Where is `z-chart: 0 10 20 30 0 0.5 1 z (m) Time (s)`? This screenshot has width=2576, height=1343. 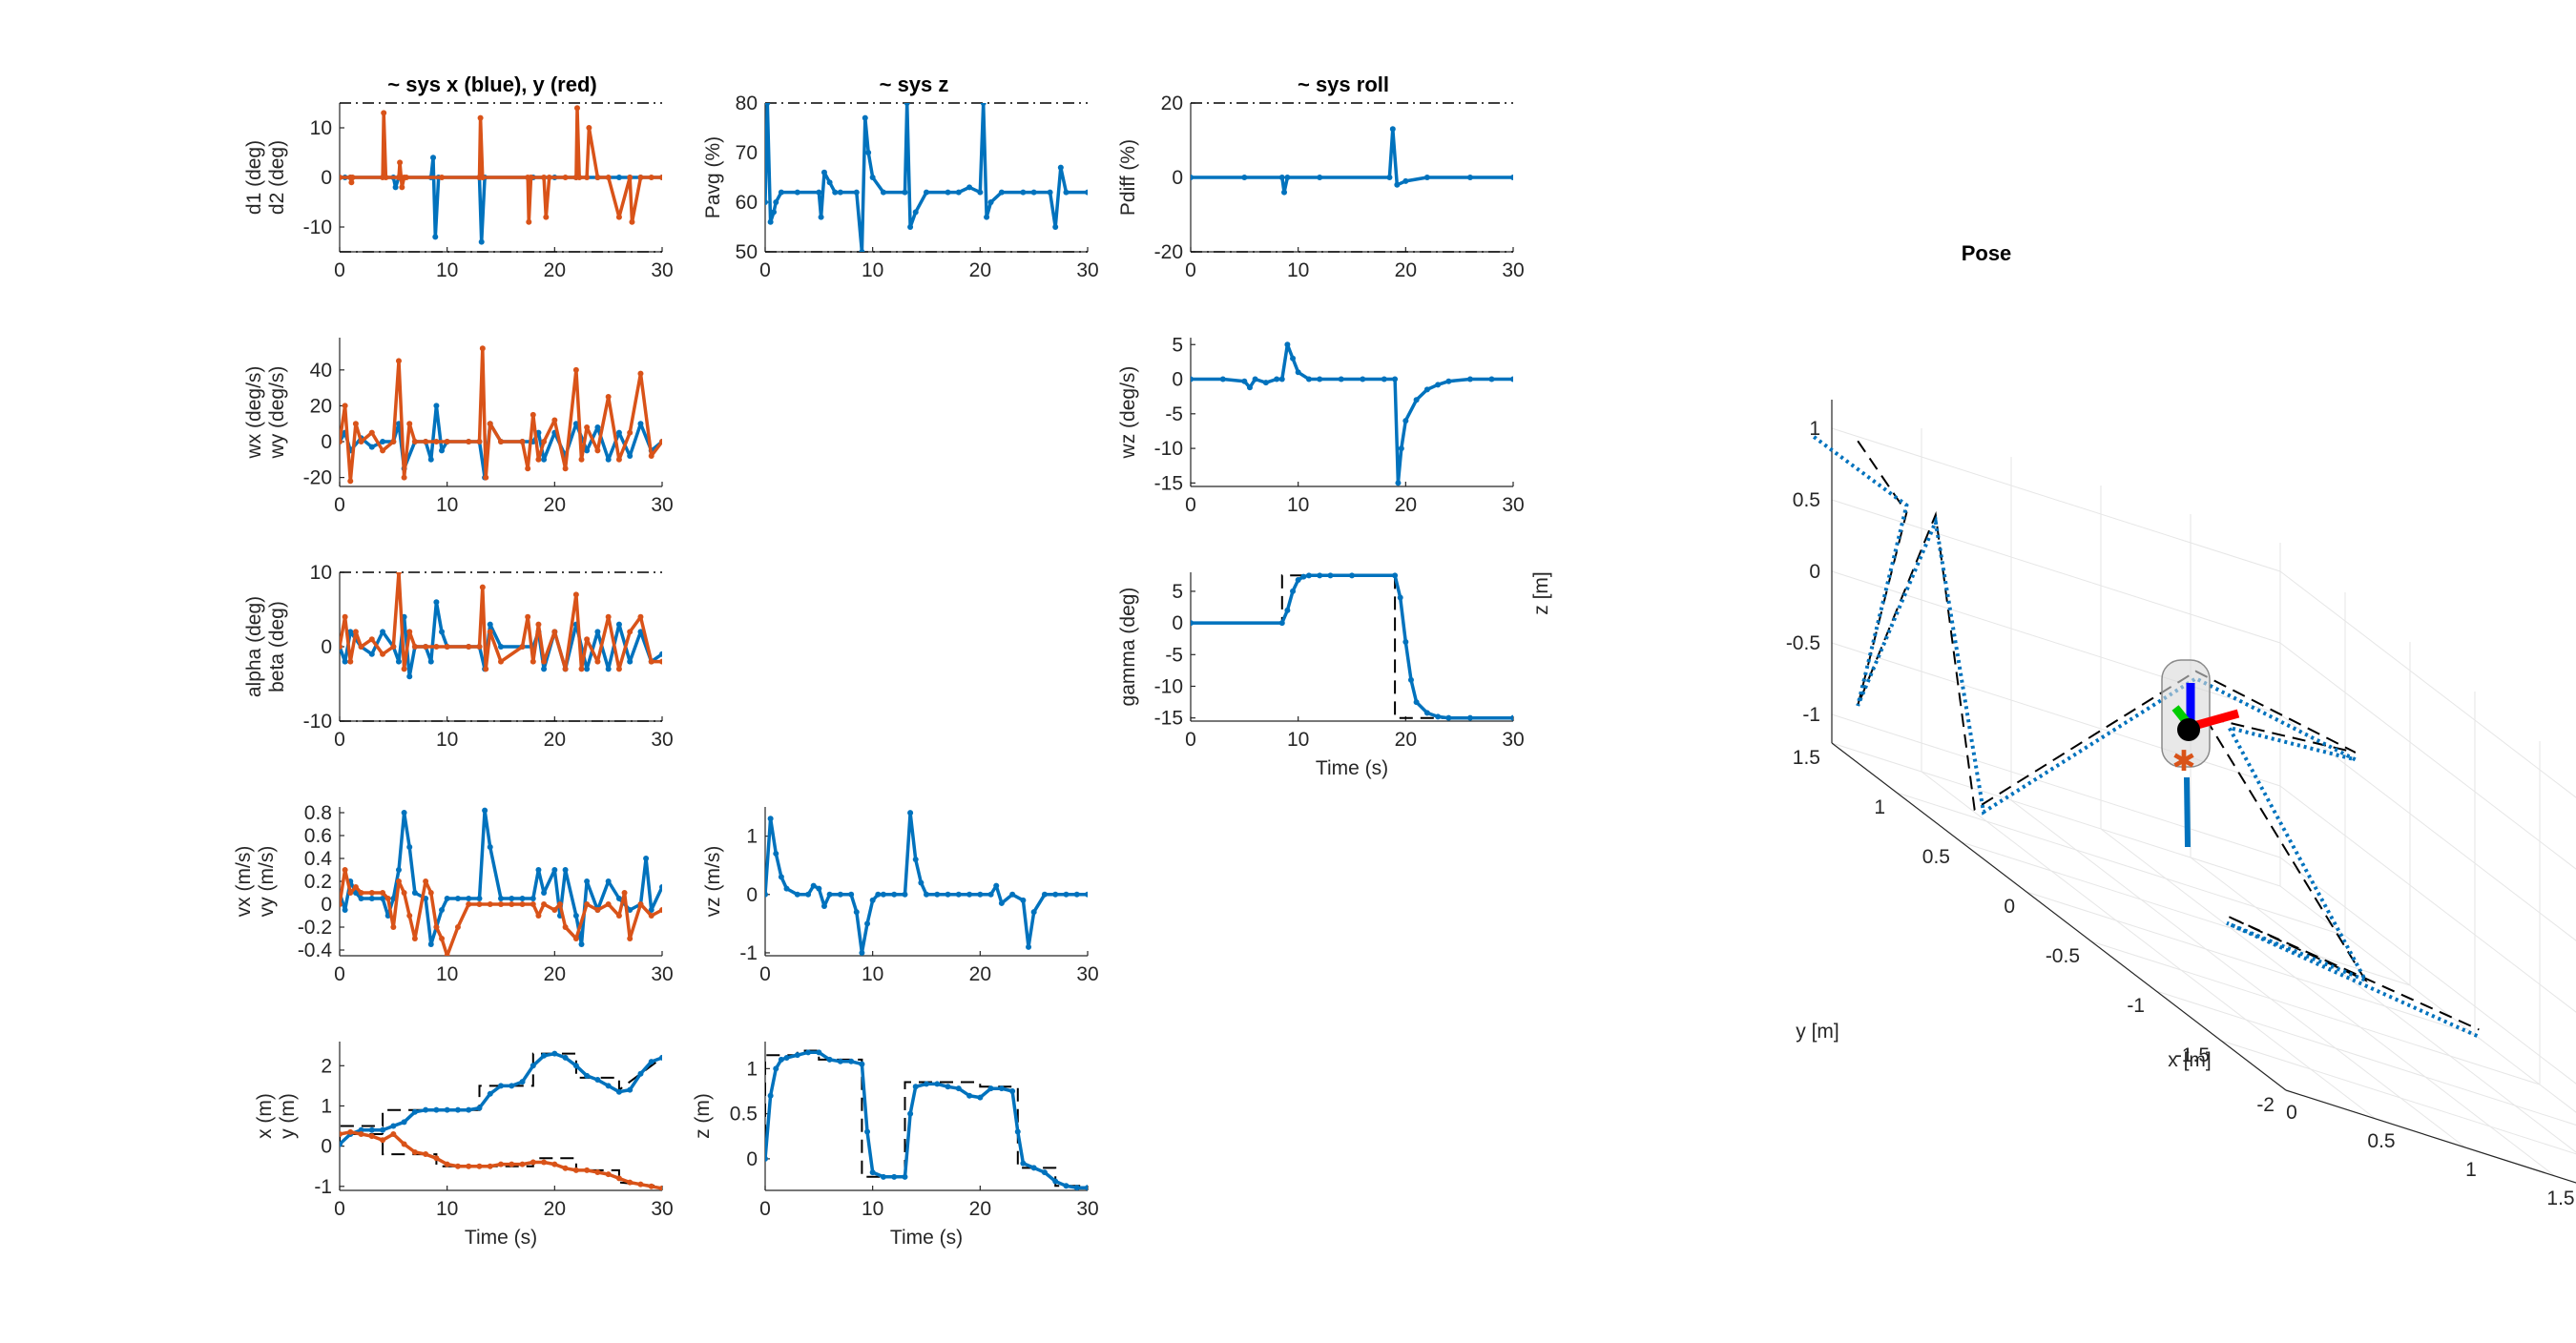
z-chart: 0 10 20 30 0 0.5 1 z (m) Time (s) is located at coordinates (895, 1145).